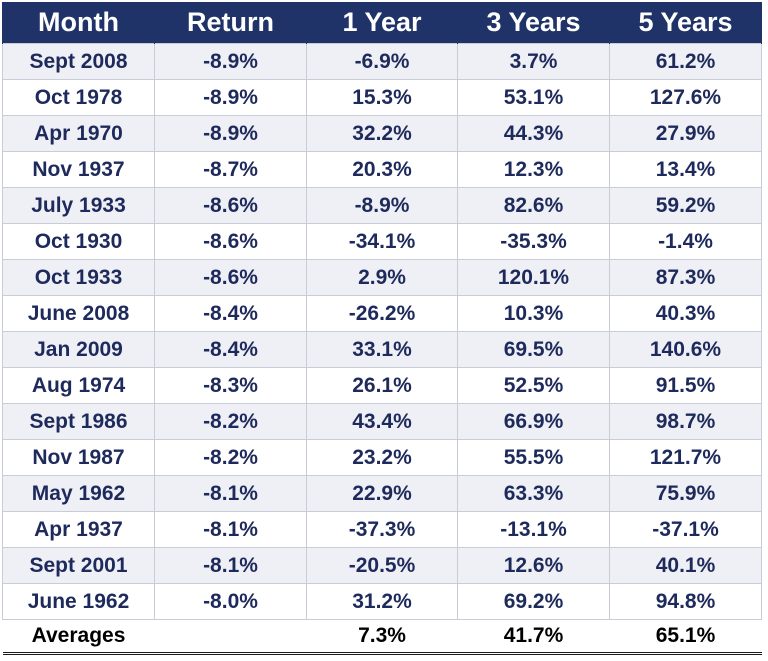 The width and height of the screenshot is (768, 661). What do you see at coordinates (685, 601) in the screenshot?
I see `five-years-cell: 94.8%` at bounding box center [685, 601].